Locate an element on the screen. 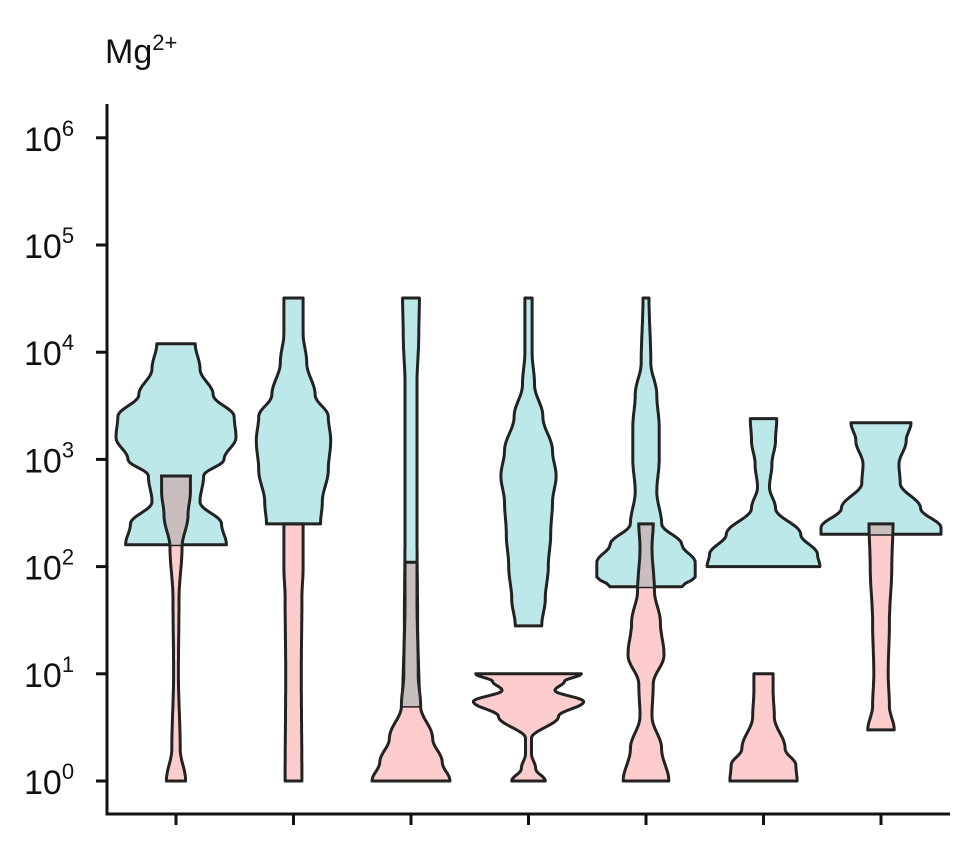 The height and width of the screenshot is (849, 975). y-tick-label-base-2: 10 is located at coordinates (43, 569).